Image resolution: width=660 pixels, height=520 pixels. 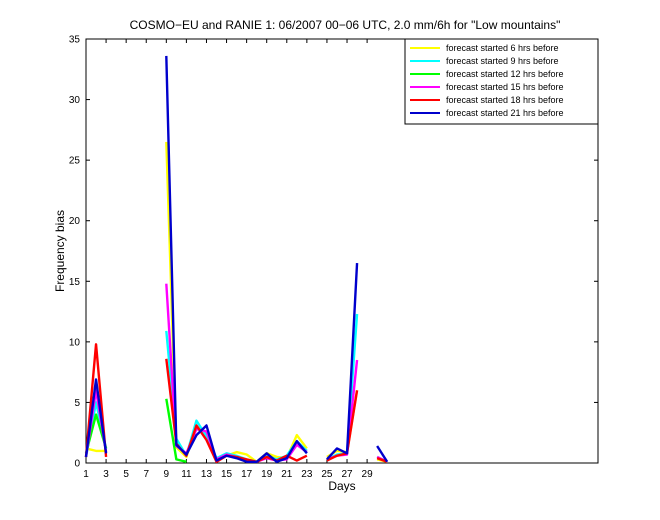 What do you see at coordinates (146, 474) in the screenshot?
I see `x-tick-label: 7` at bounding box center [146, 474].